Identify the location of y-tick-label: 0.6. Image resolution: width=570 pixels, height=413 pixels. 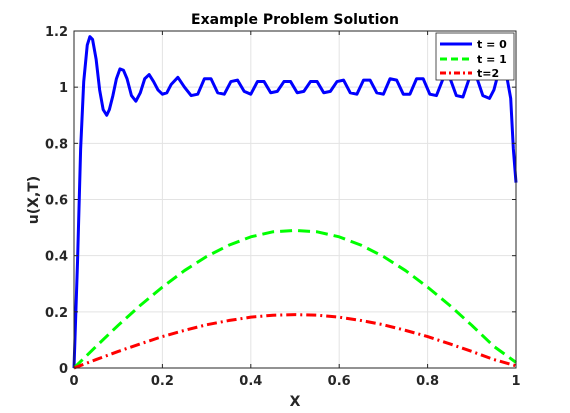
(56, 201).